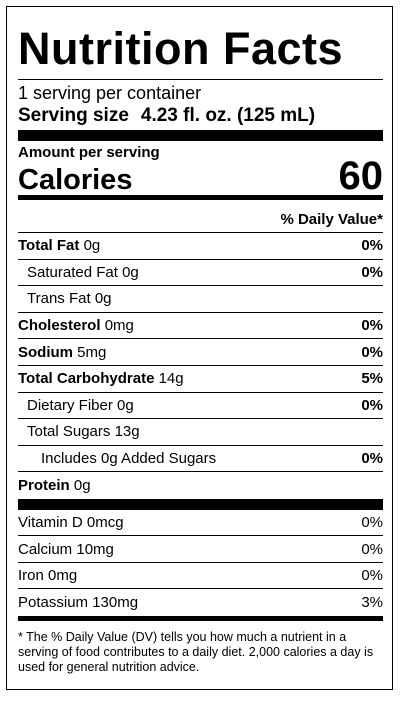  I want to click on amount-per-serving: Amount per serving, so click(89, 152).